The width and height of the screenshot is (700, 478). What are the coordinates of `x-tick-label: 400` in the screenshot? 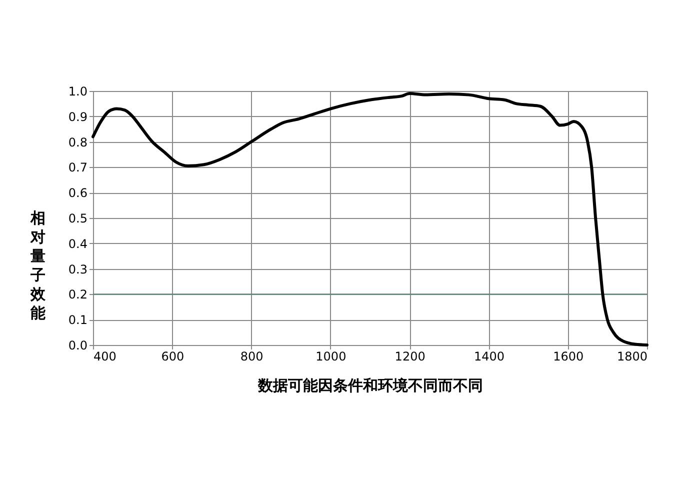 It's located at (105, 357).